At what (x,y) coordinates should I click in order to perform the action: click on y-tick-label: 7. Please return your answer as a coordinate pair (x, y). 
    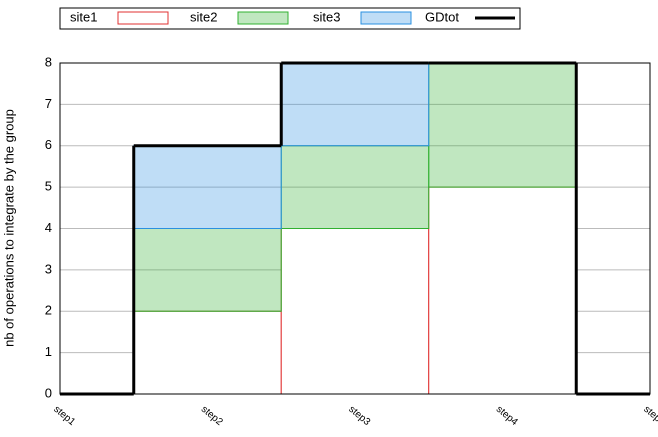
    Looking at the image, I should click on (48, 103).